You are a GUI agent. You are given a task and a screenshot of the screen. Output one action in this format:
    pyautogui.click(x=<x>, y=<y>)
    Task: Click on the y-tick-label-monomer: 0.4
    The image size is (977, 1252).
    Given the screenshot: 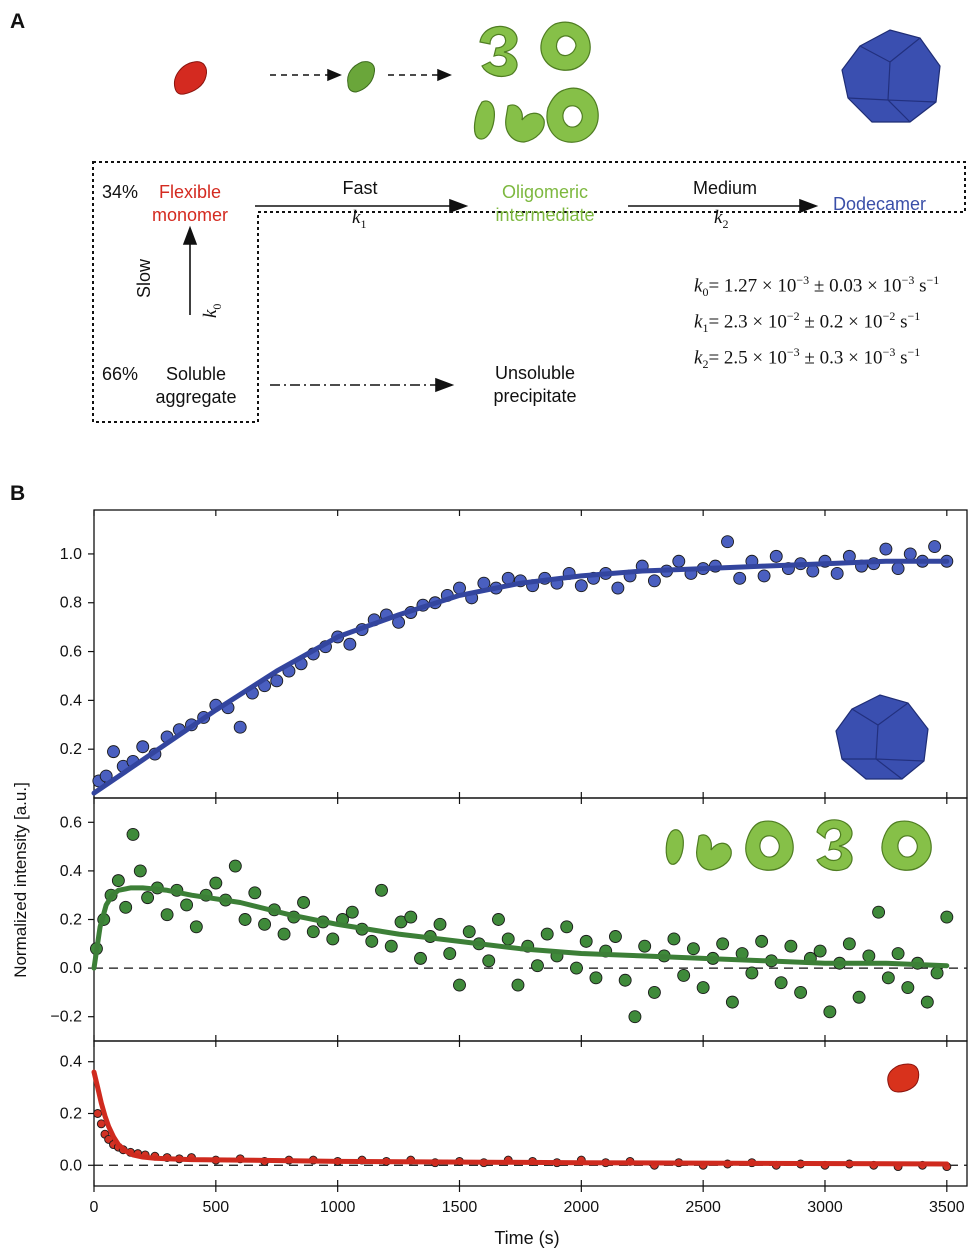 What is the action you would take?
    pyautogui.click(x=71, y=1062)
    